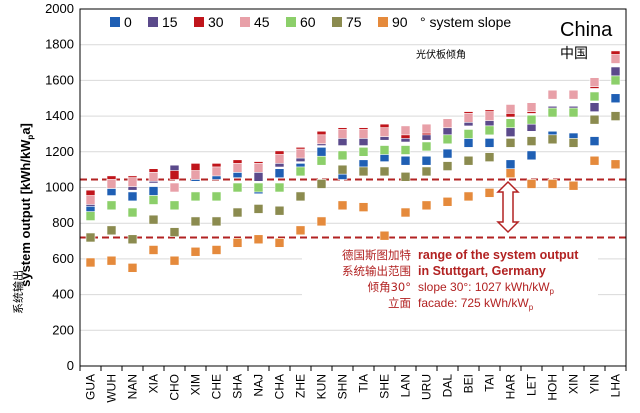 The width and height of the screenshot is (640, 413). I want to click on y-tick-label: 0, so click(70, 365).